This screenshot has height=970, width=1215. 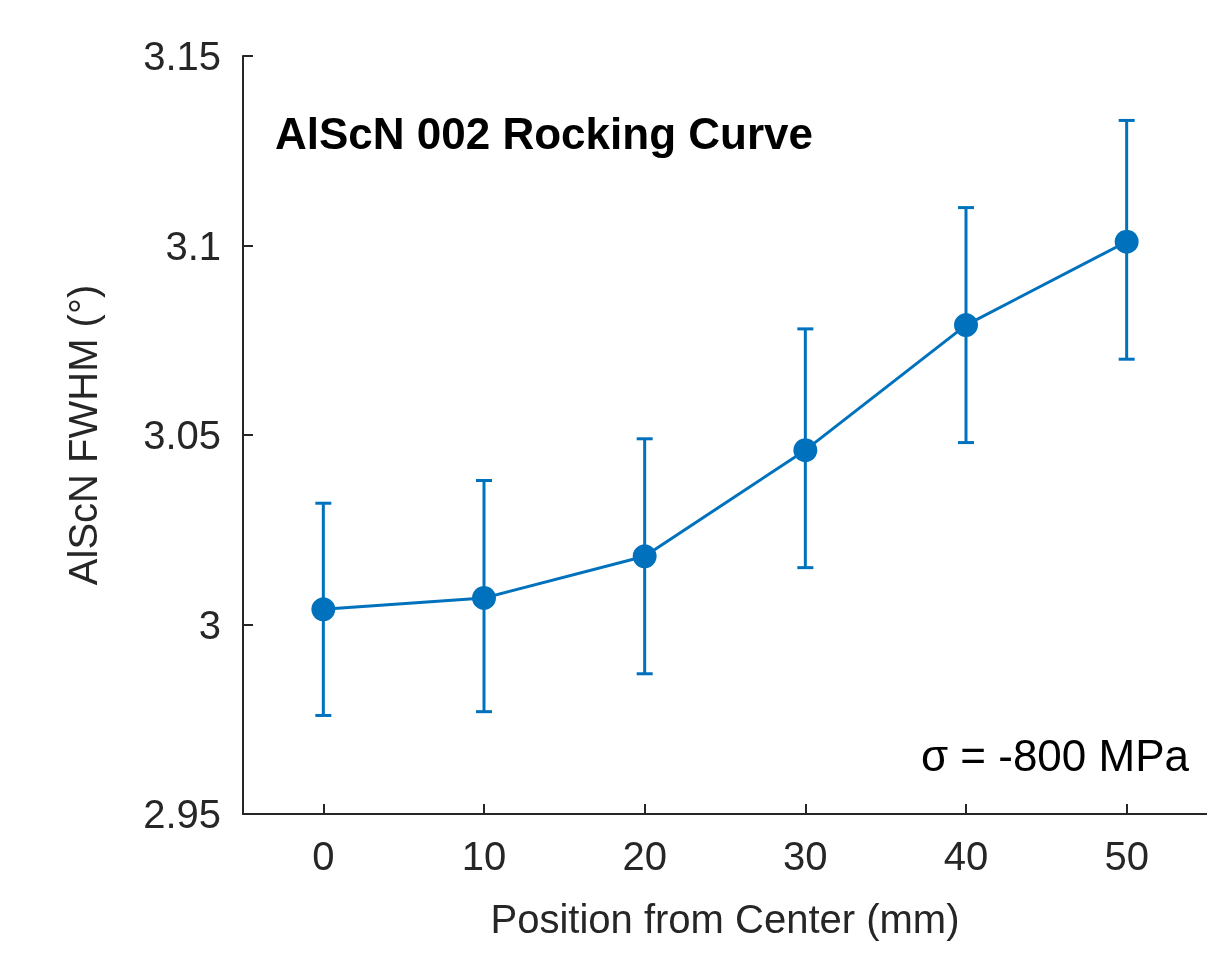 What do you see at coordinates (323, 856) in the screenshot?
I see `x-tick-label: 0` at bounding box center [323, 856].